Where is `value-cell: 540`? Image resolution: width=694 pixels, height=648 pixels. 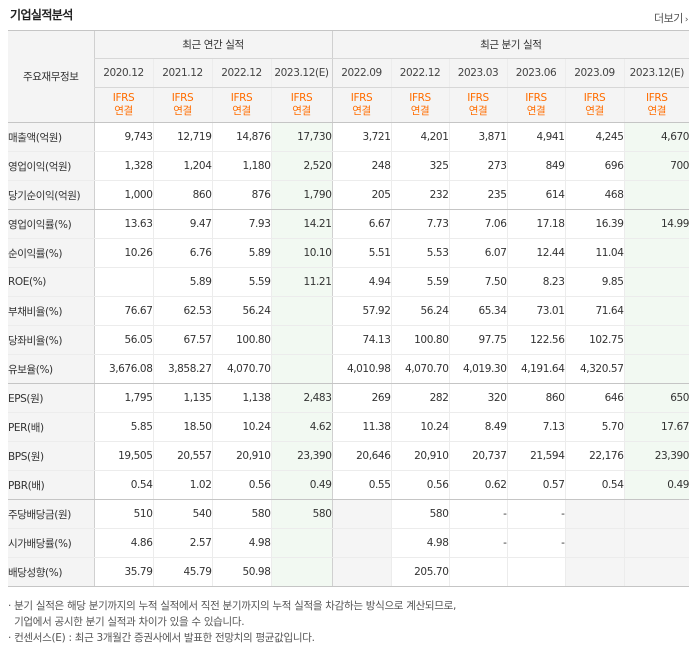
value-cell: 540 is located at coordinates (182, 514).